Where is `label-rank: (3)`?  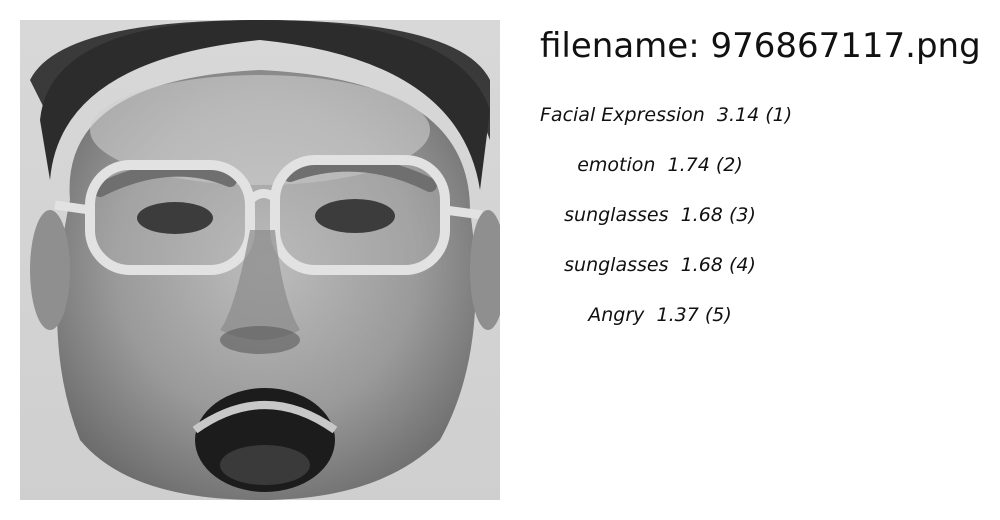 label-rank: (3) is located at coordinates (742, 215).